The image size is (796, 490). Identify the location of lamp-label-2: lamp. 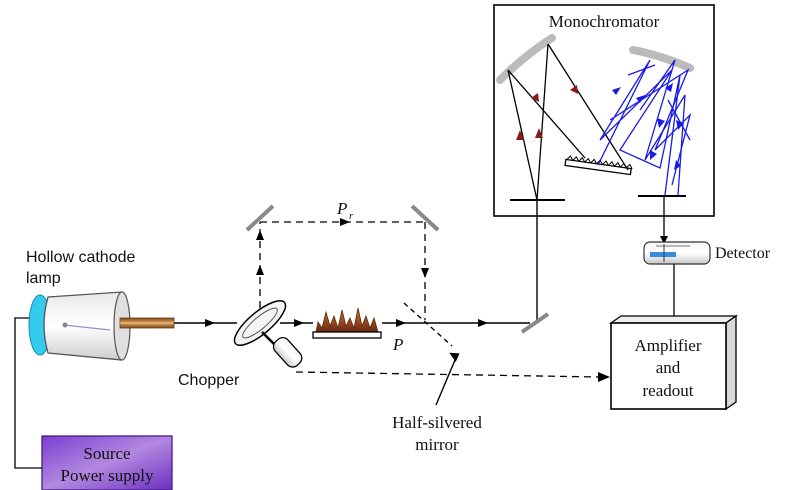
(43, 278).